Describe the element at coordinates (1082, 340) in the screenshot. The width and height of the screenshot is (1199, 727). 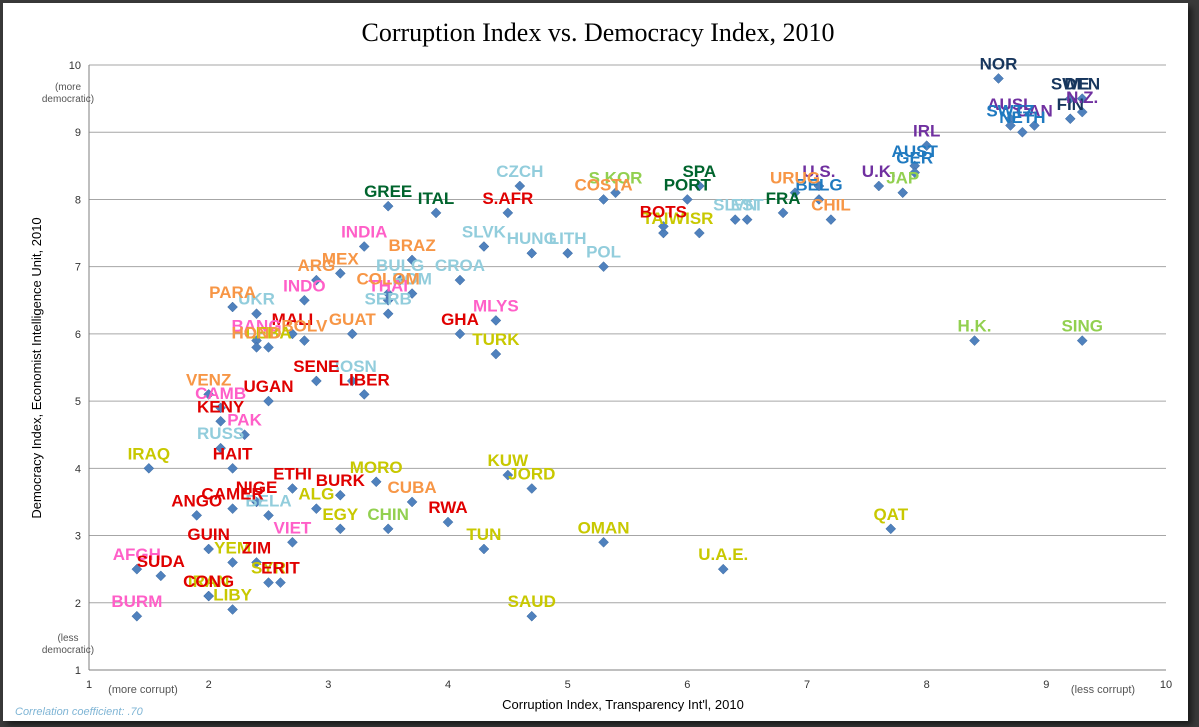
I see `point-sing` at that location.